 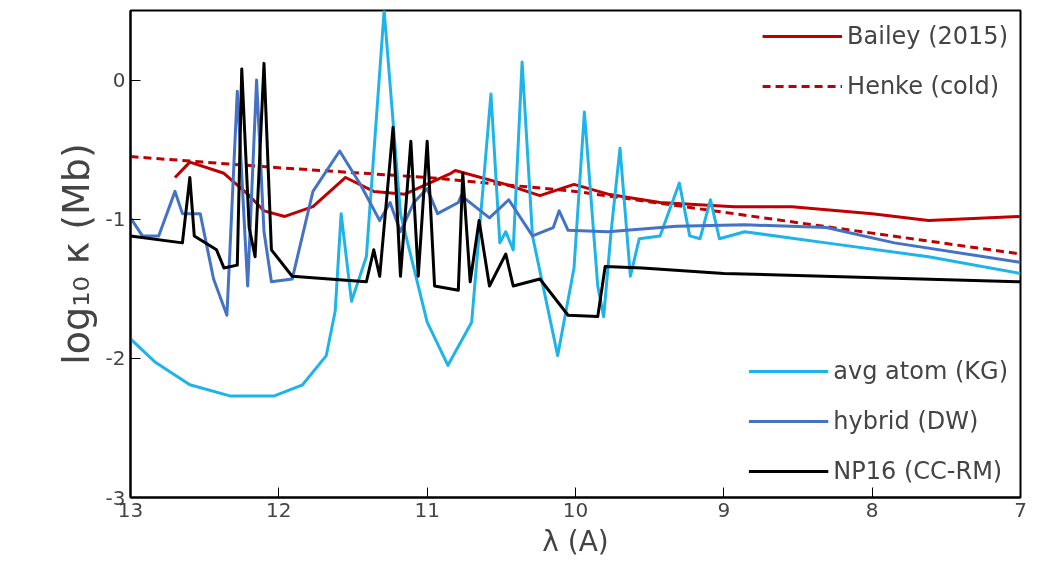 I want to click on legend-label: hybrid (DW), so click(x=906, y=421).